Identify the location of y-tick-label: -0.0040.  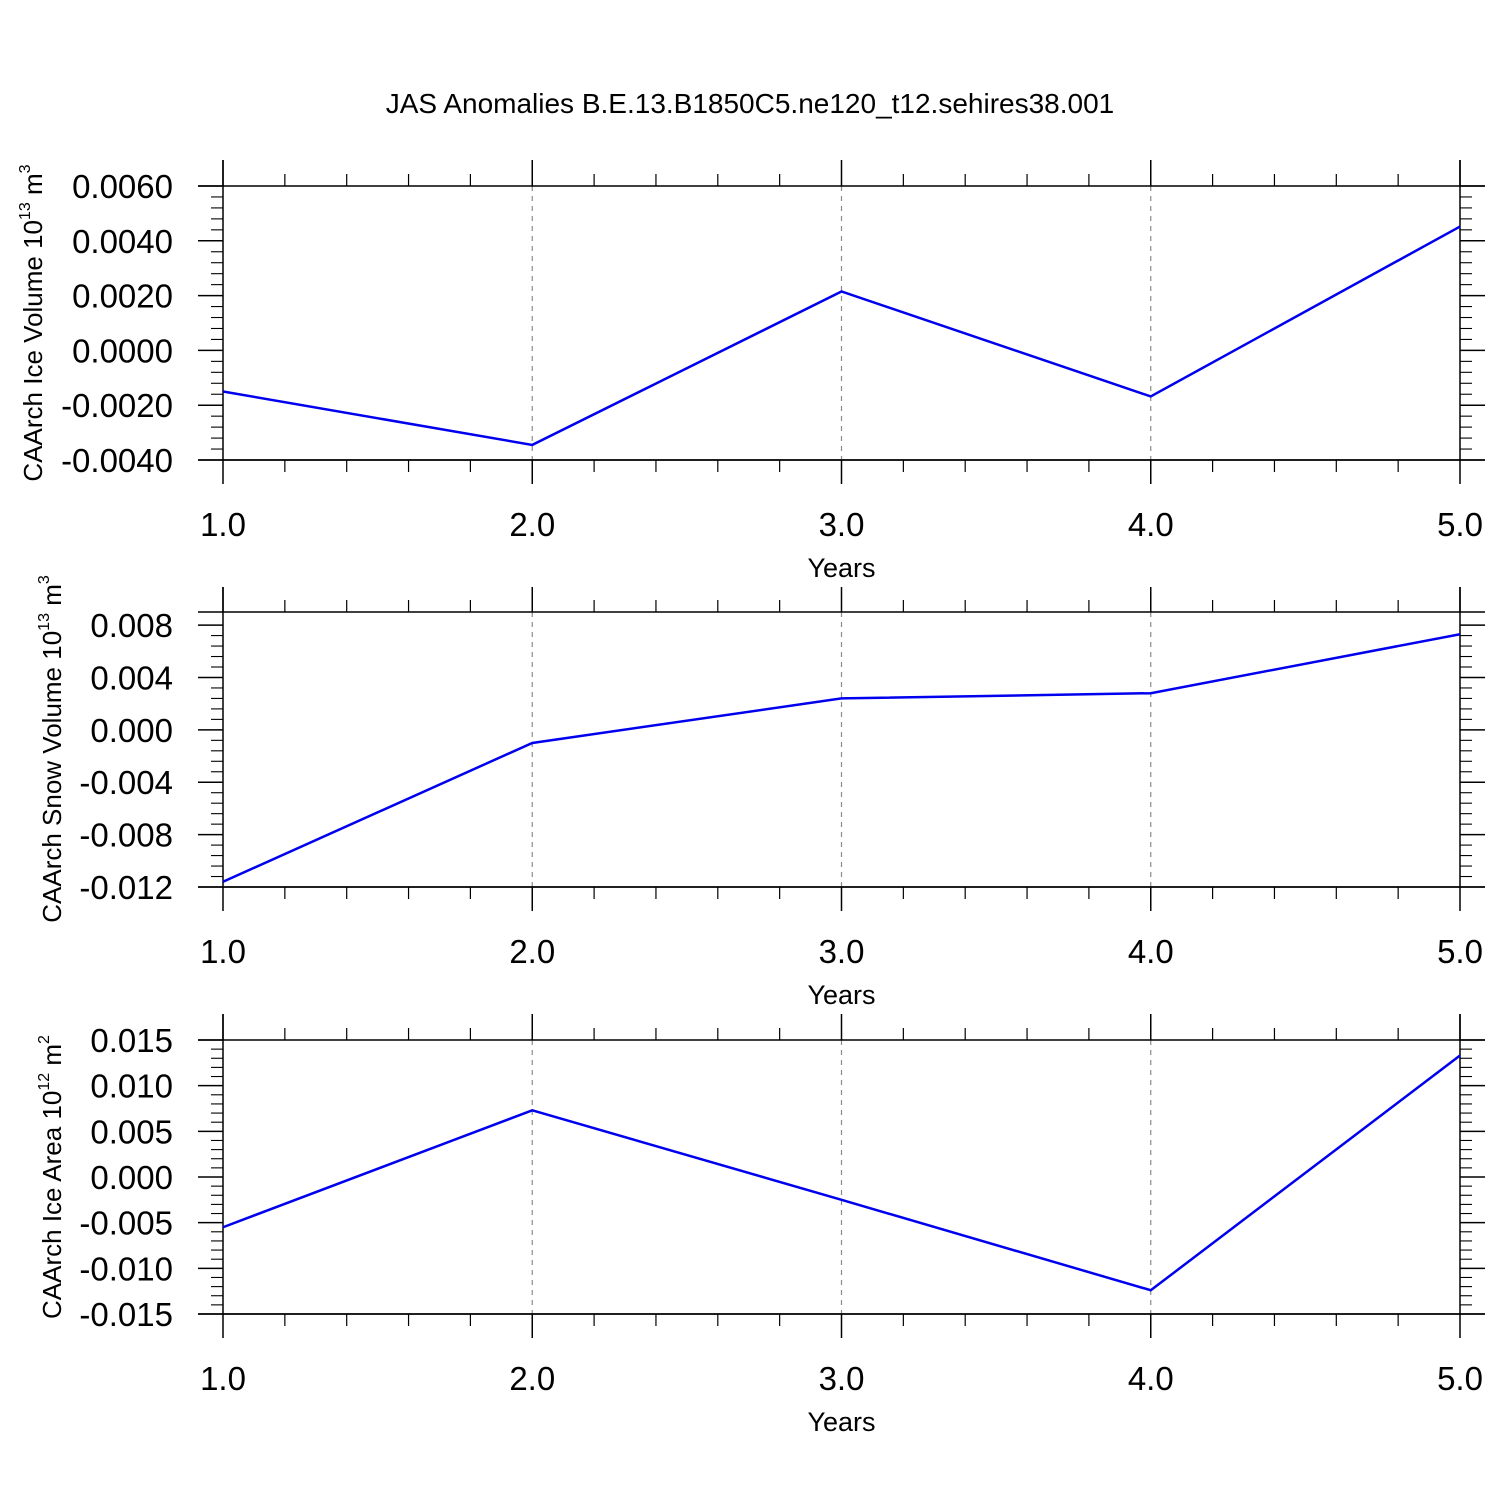
(117, 460).